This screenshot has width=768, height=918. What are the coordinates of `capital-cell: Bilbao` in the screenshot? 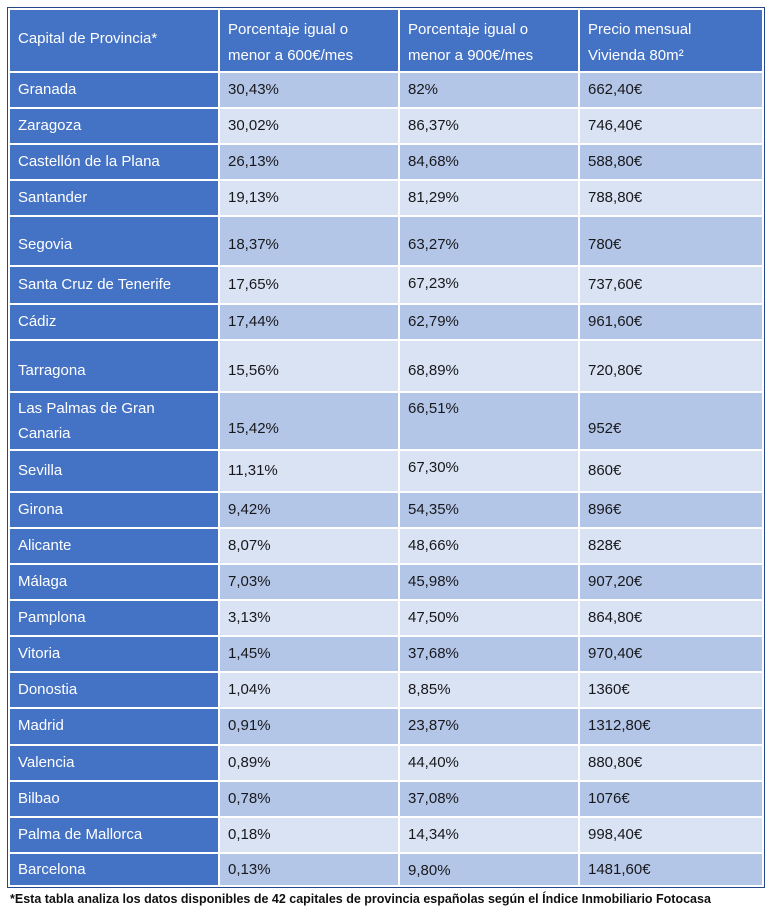 It's located at (114, 798).